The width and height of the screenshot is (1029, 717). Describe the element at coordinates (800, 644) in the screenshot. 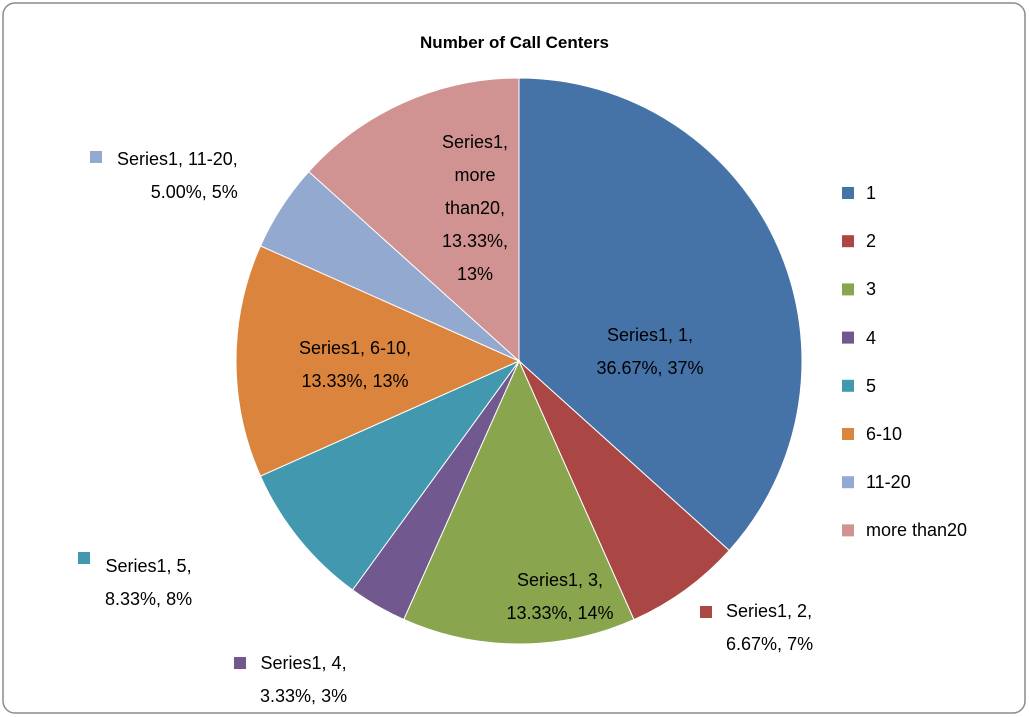

I see `data-label-part: 7%` at that location.